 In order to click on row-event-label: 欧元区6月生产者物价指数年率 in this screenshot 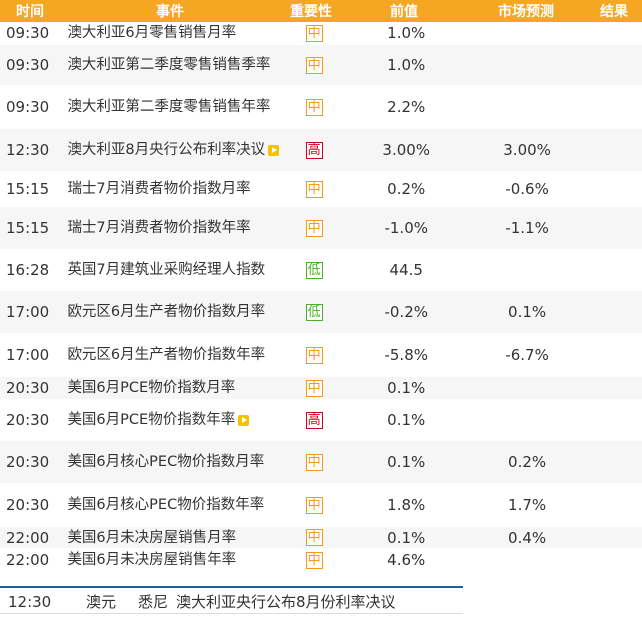, I will do `click(166, 355)`.